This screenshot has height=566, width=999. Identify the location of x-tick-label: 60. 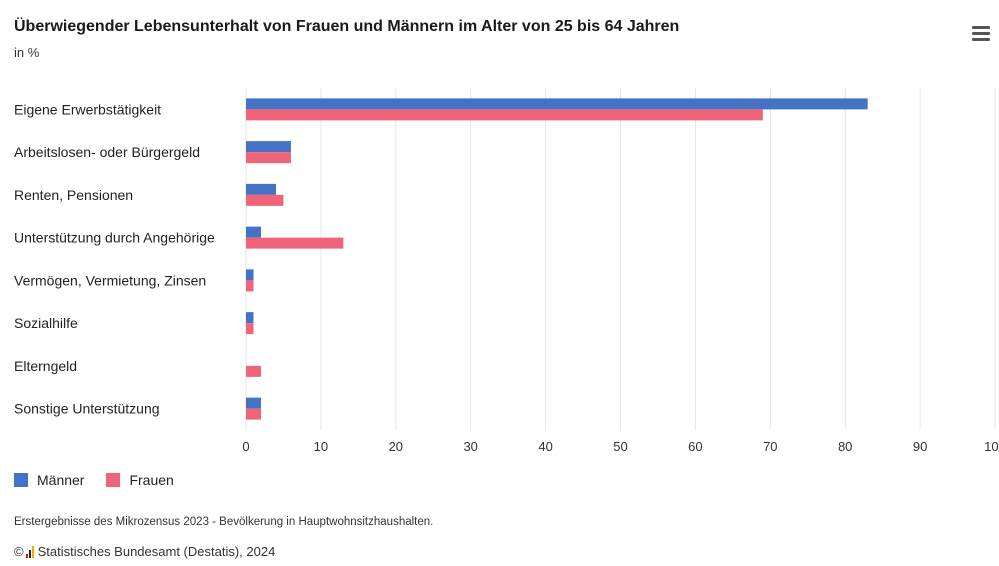
(695, 446).